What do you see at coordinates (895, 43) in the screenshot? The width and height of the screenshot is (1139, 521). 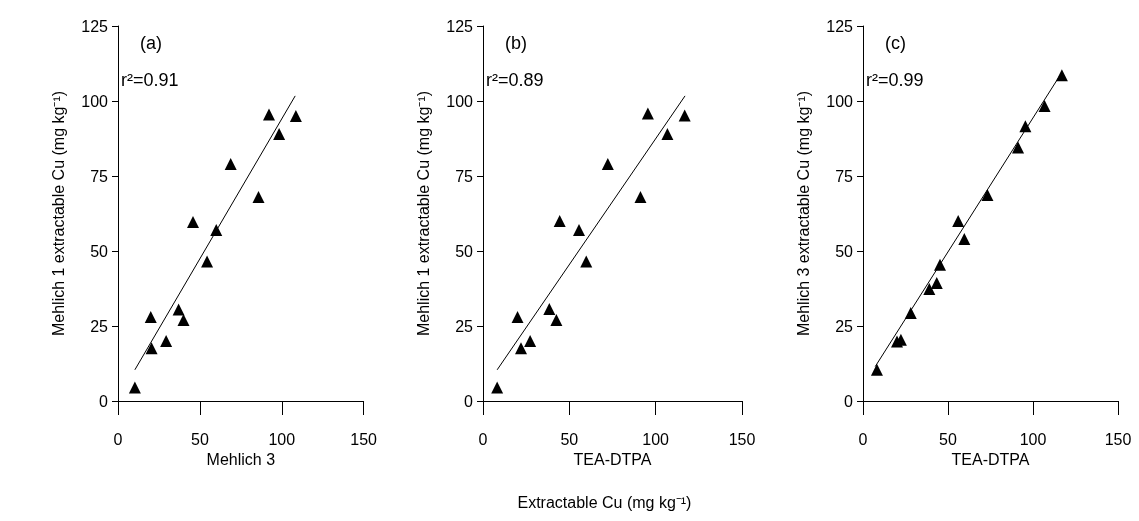 I see `chart-title: (c)` at bounding box center [895, 43].